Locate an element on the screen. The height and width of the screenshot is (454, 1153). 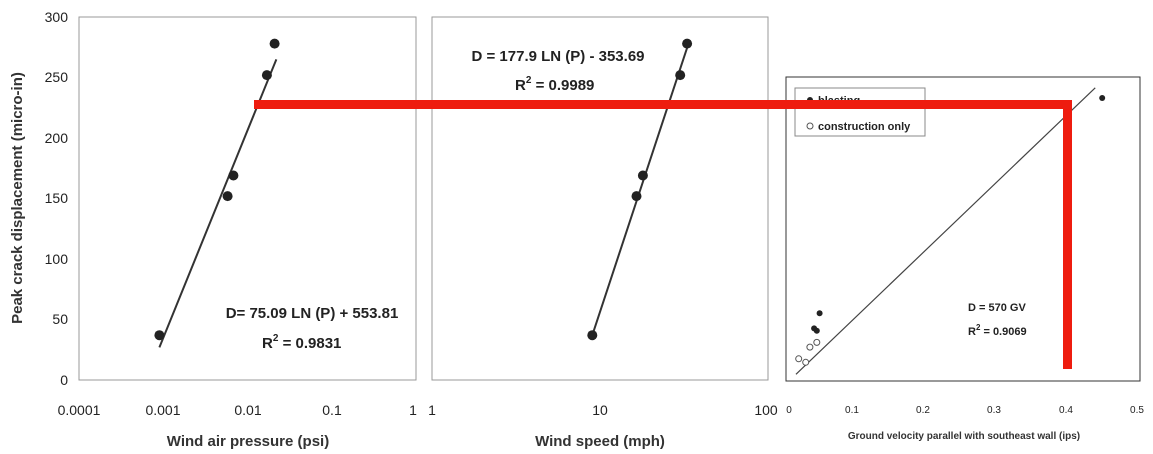
legend-box is located at coordinates (860, 112).